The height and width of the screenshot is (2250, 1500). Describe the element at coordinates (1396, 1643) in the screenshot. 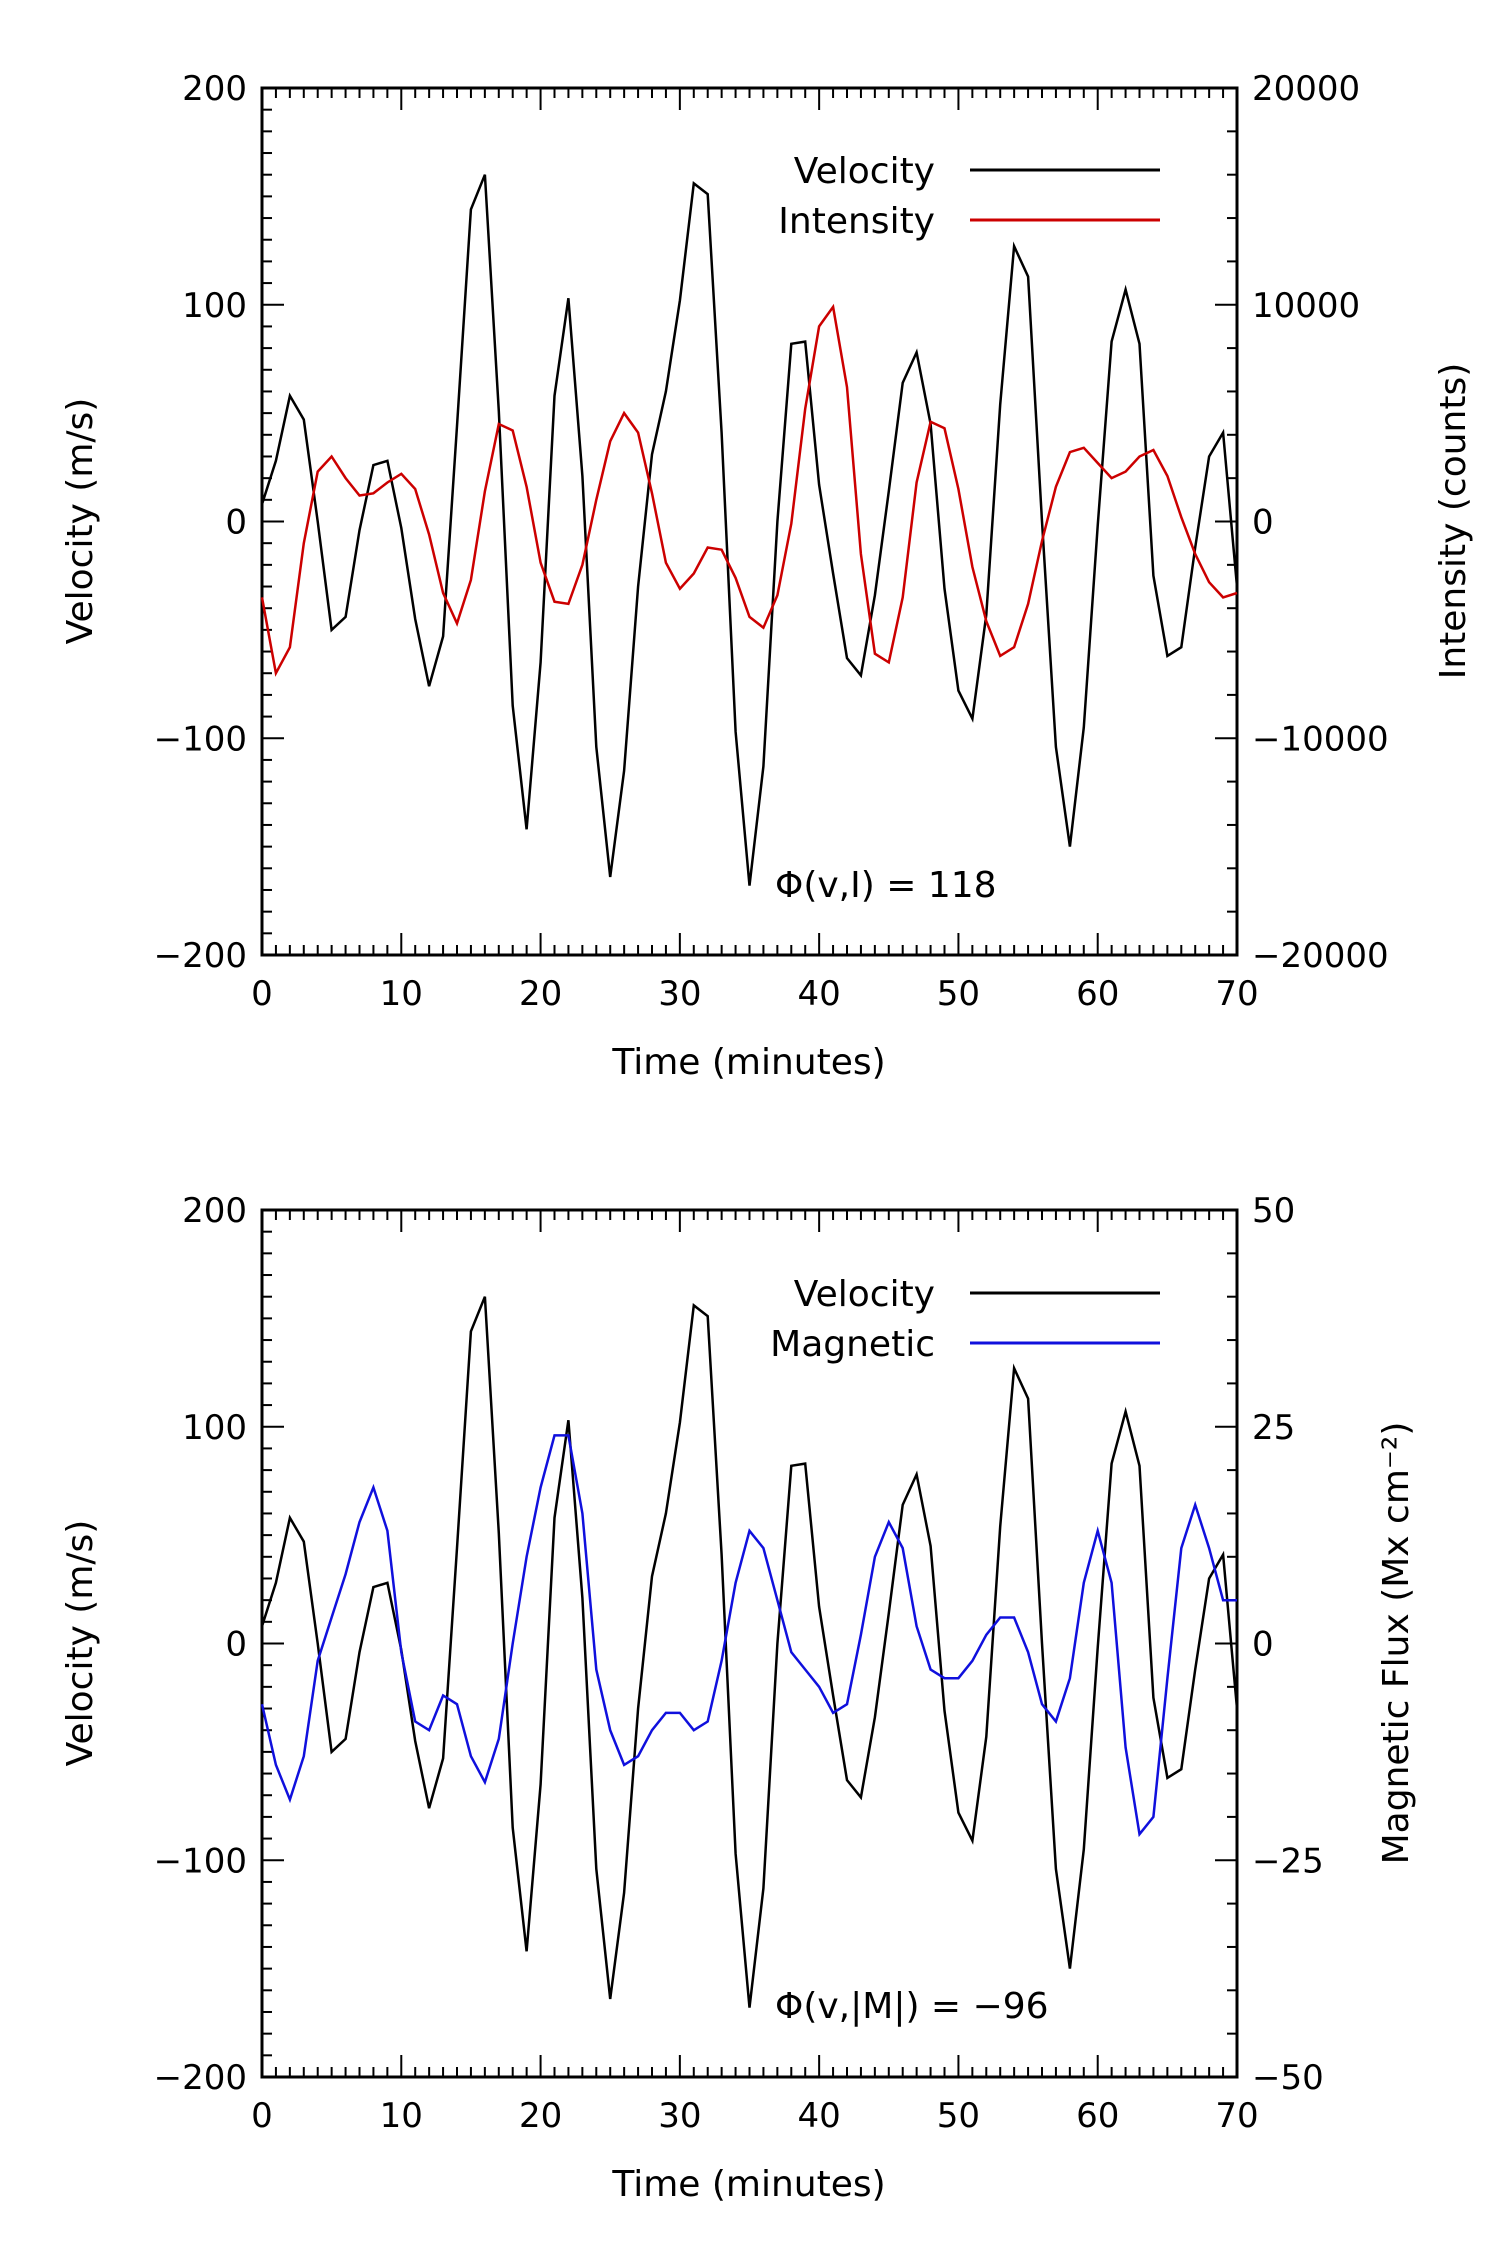

I see `y2-axis-title: Magnetic Flux (Mx cm⁻²)` at that location.